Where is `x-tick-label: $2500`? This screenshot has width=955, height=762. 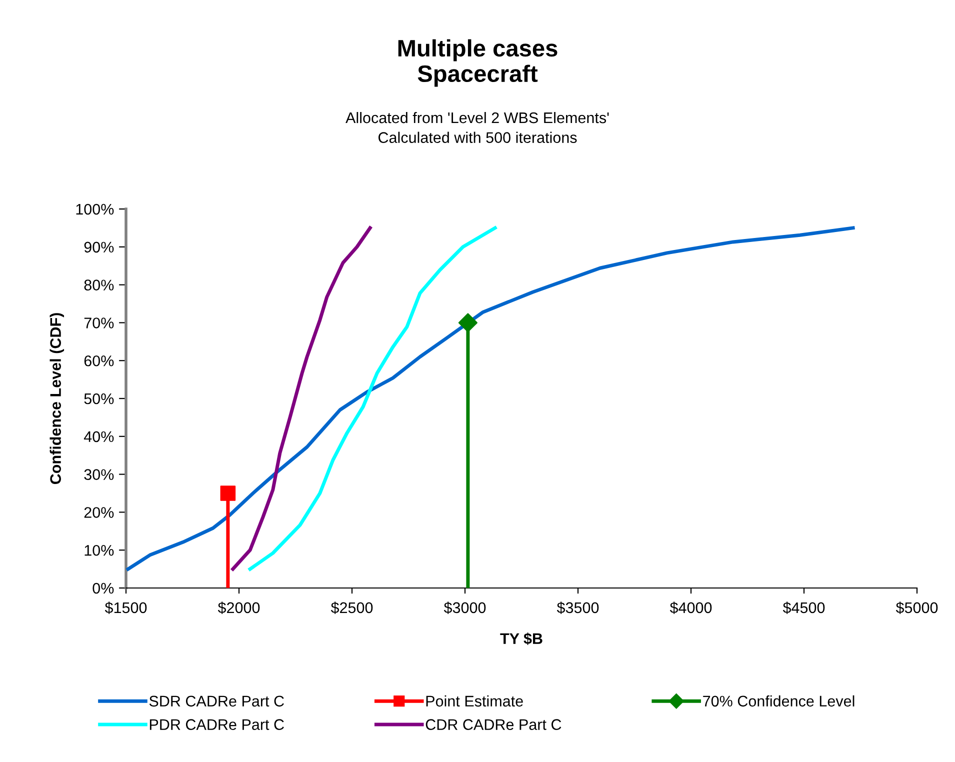
x-tick-label: $2500 is located at coordinates (351, 608).